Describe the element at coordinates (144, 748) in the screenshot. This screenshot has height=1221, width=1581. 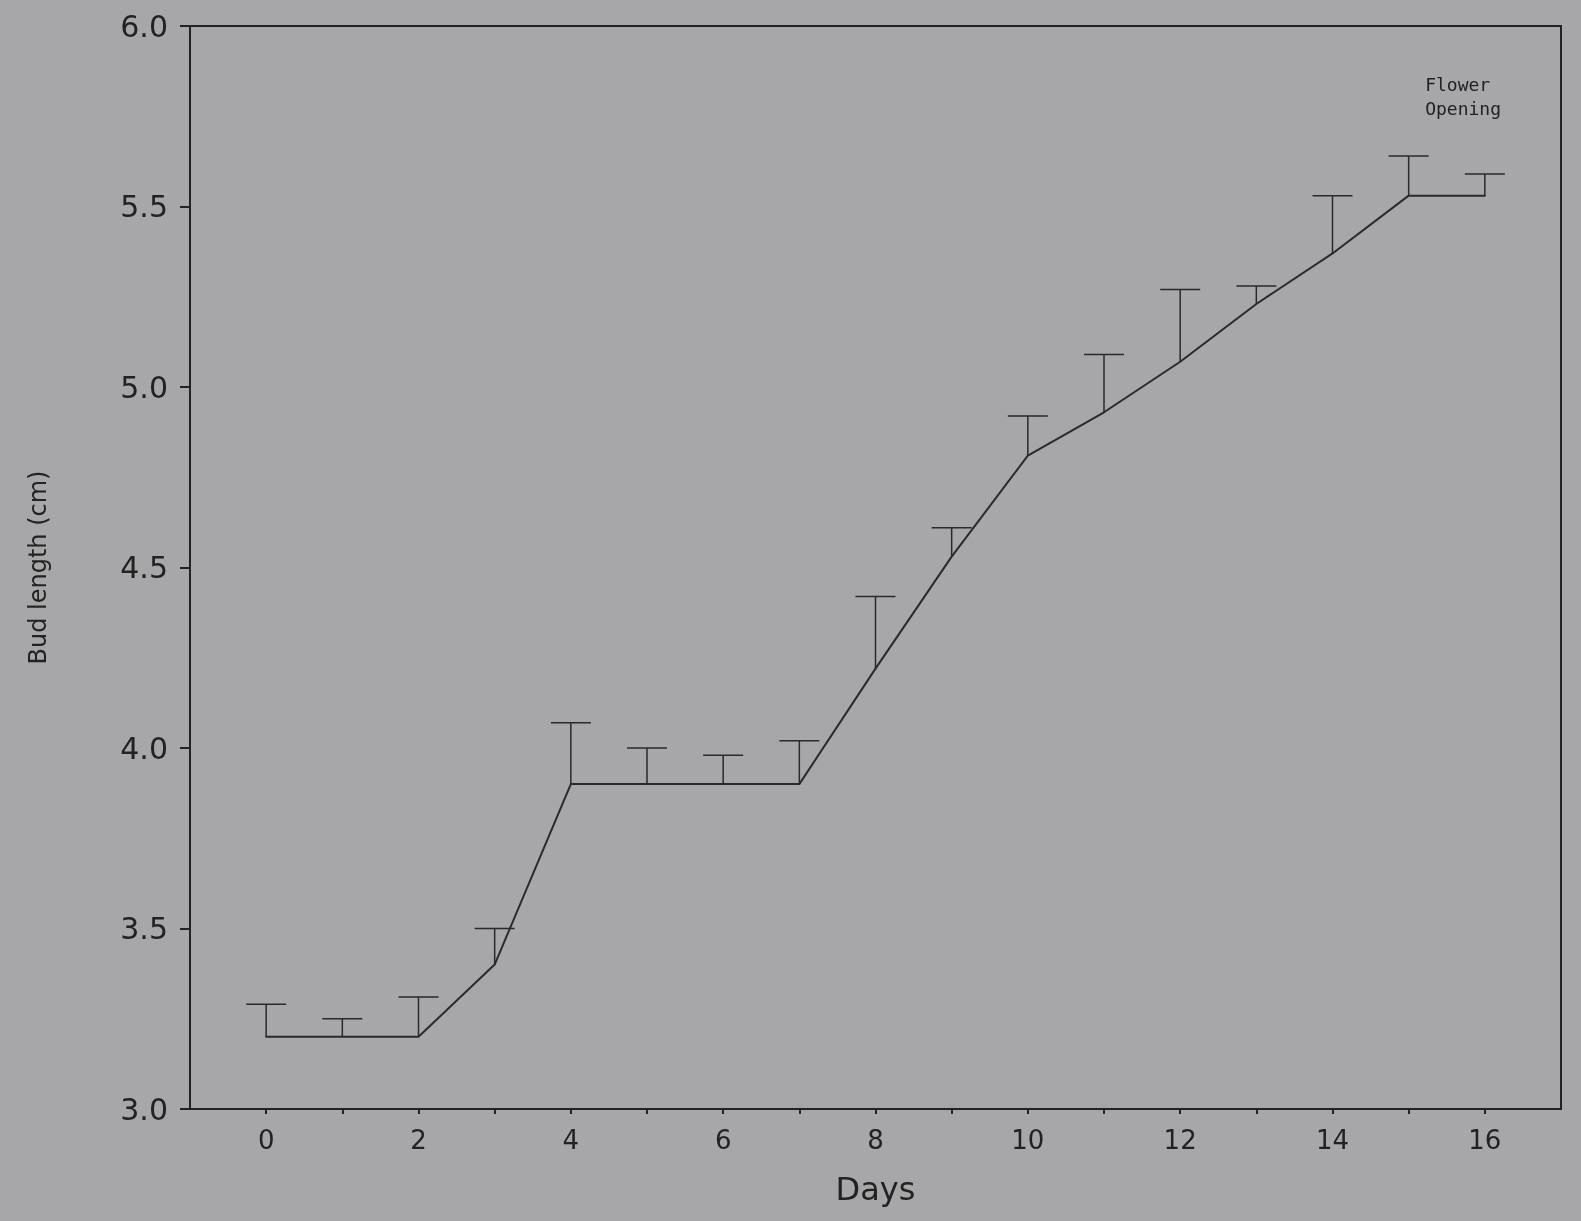
I see `y-tick-label: 4.0` at that location.